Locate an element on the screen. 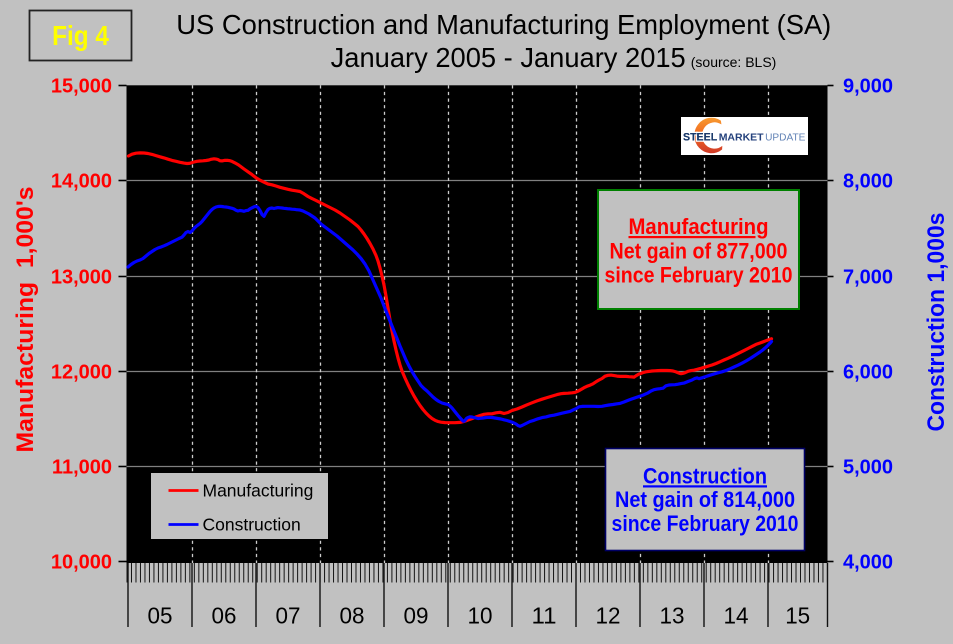 Image resolution: width=953 pixels, height=644 pixels. svg-text: UPDATE is located at coordinates (785, 137).